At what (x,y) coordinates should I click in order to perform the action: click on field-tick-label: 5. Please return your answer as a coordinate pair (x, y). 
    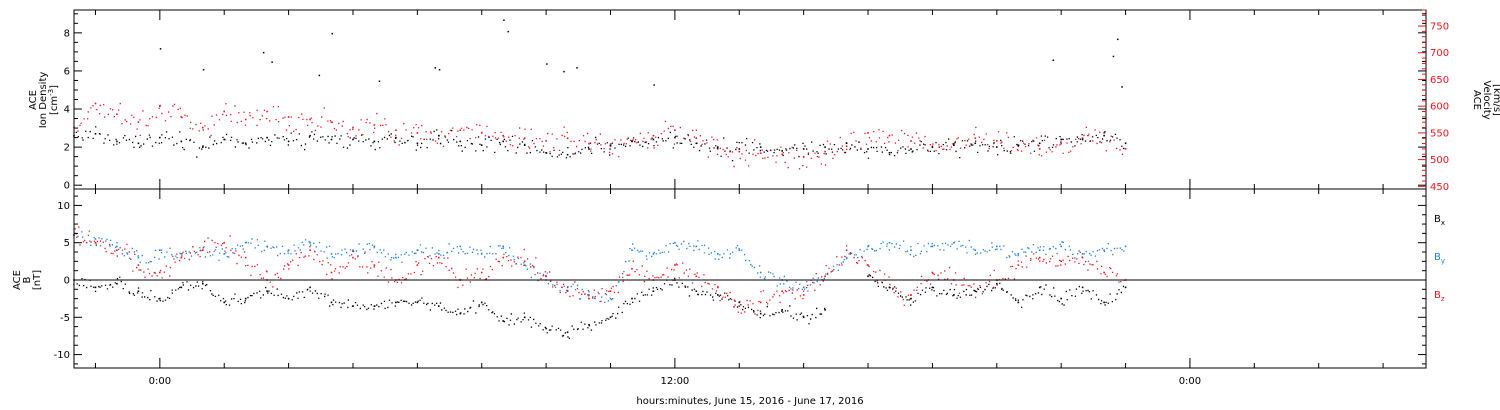
    Looking at the image, I should click on (67, 243).